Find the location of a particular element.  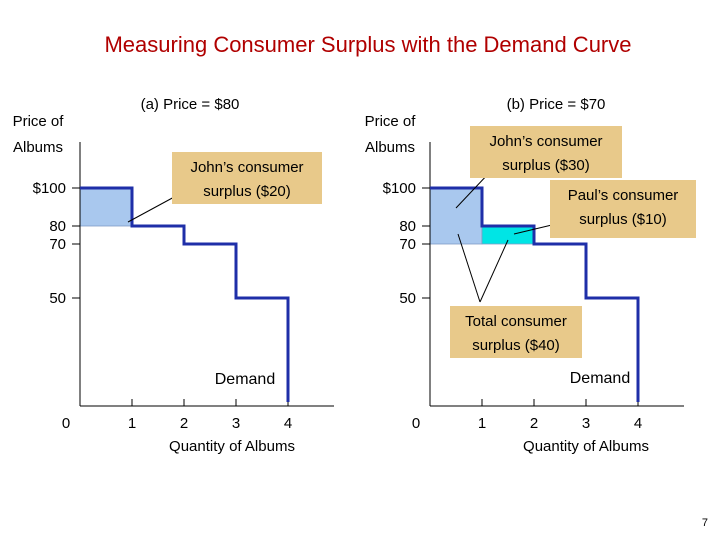

page-number: 7 is located at coordinates (705, 523).